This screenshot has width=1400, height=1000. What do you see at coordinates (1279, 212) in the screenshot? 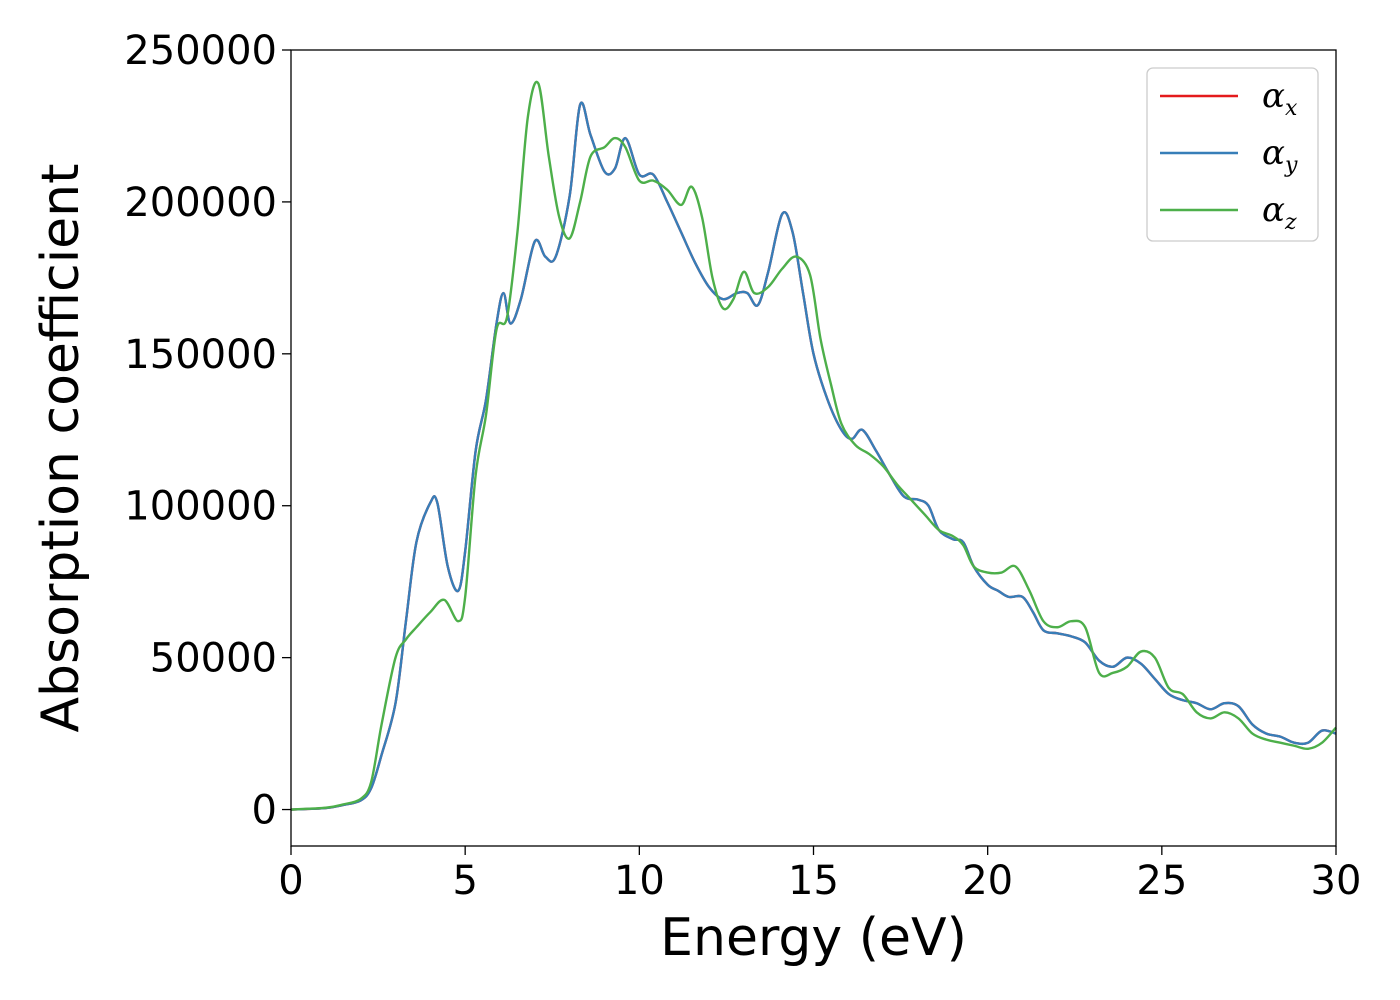
I see `legend-label-z: αz` at bounding box center [1279, 212].